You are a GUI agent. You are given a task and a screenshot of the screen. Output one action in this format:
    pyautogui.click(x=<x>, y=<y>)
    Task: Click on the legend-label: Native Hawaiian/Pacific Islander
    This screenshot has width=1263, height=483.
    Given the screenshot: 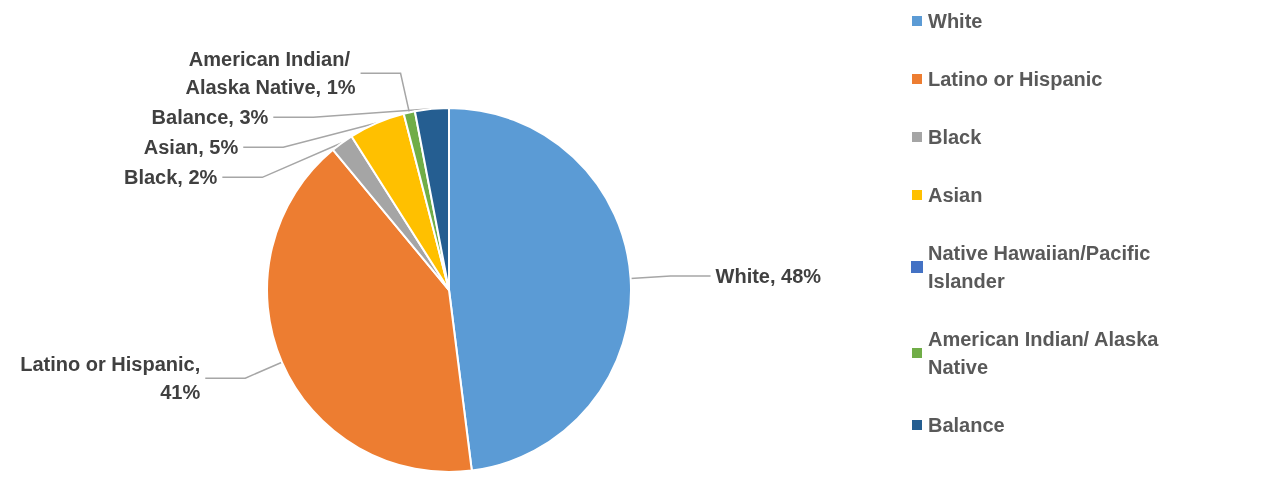 What is the action you would take?
    pyautogui.click(x=1042, y=267)
    